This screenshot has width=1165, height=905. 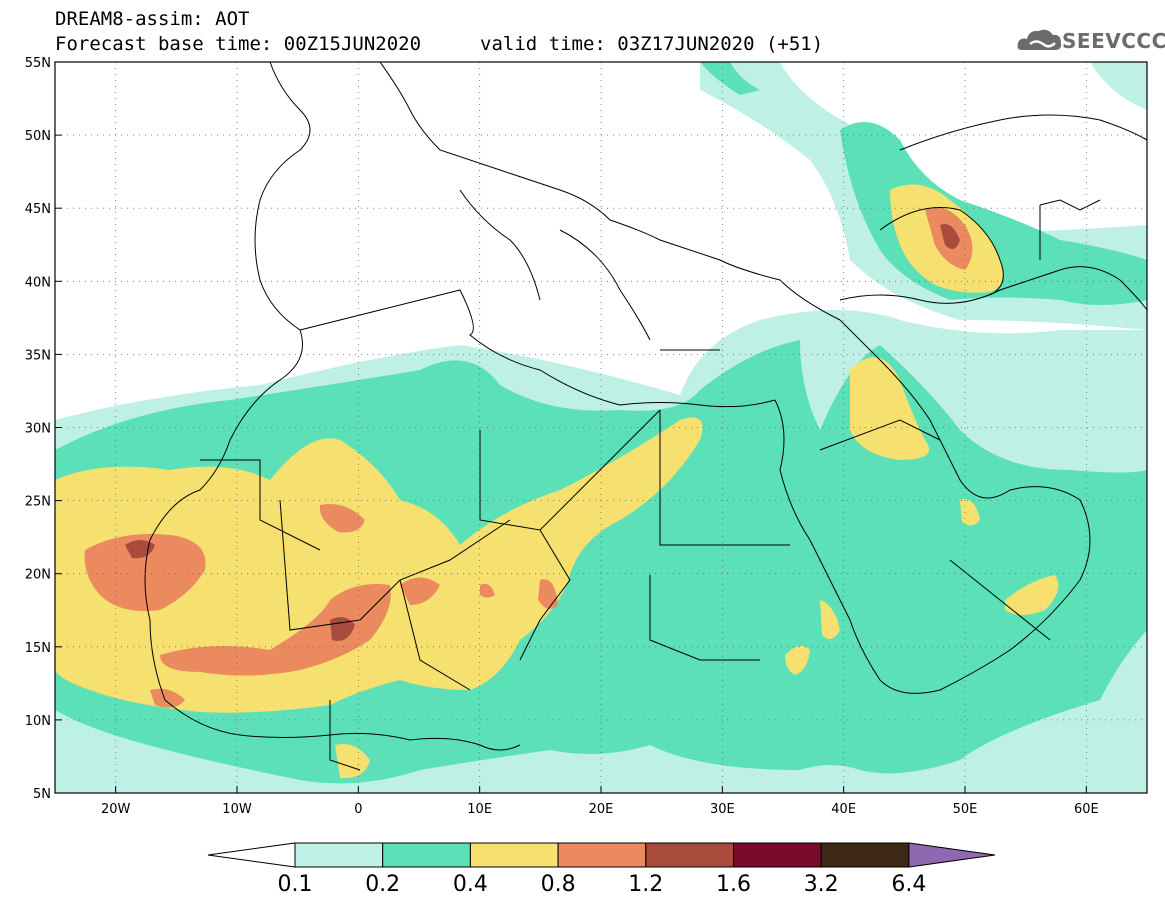 I want to click on lat-label: 55N, so click(x=38, y=63).